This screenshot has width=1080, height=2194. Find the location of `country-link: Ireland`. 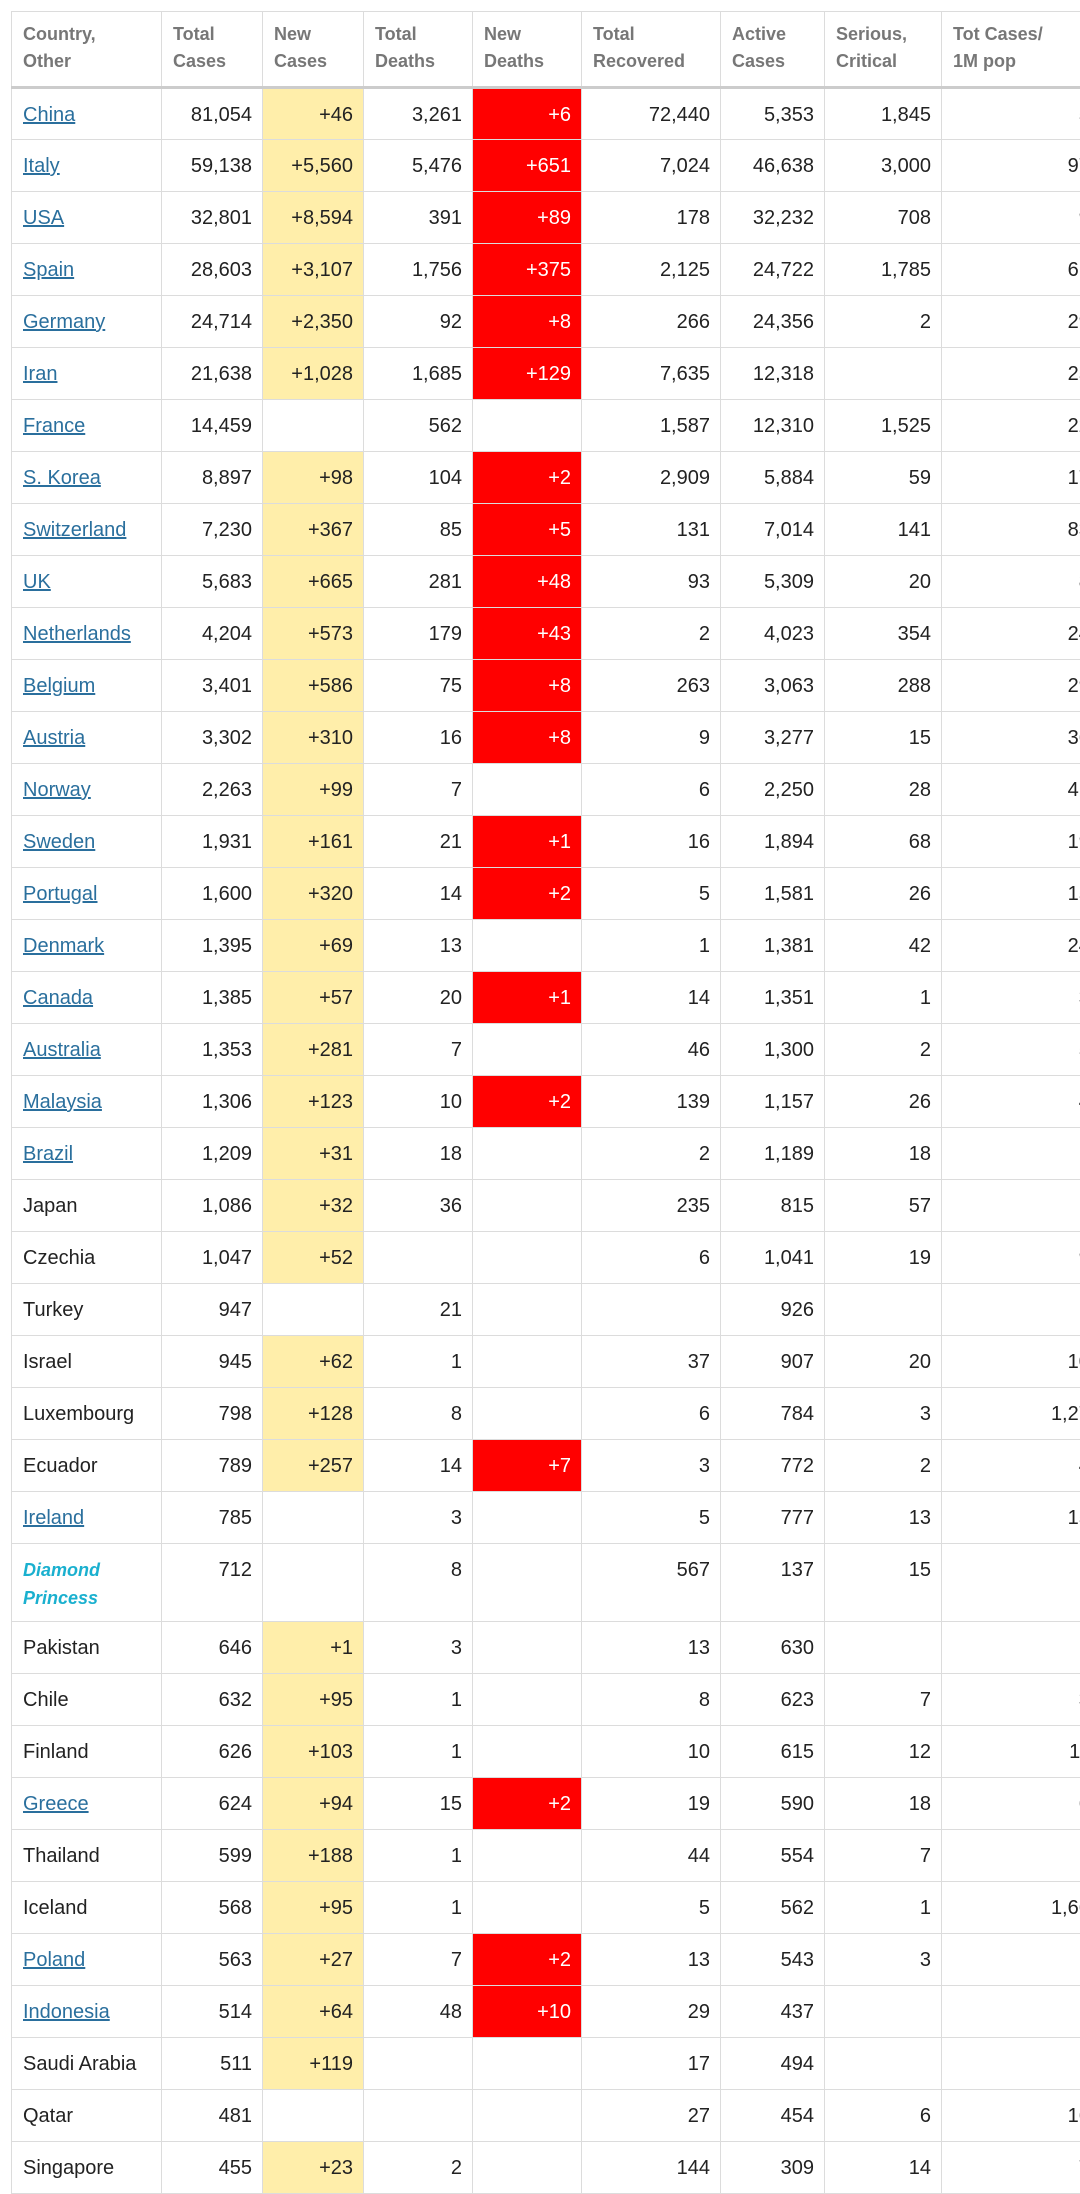

country-link: Ireland is located at coordinates (53, 1518).